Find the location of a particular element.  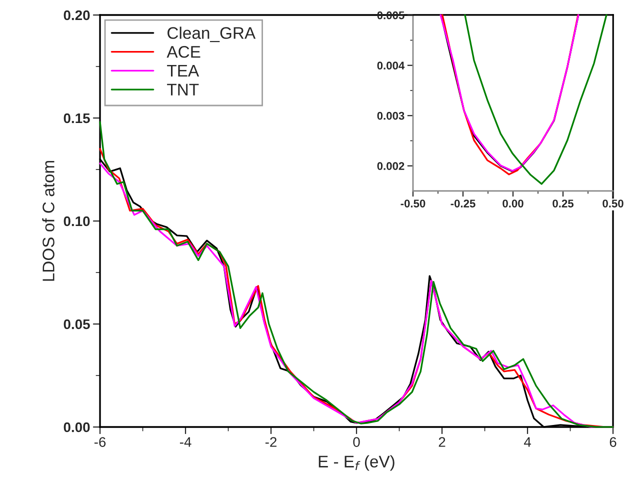

y-tick-label: 0.005 is located at coordinates (390, 15).